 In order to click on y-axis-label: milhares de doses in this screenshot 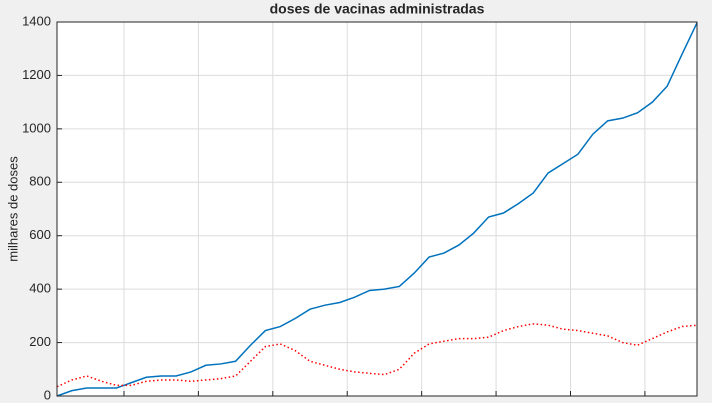, I will do `click(12, 209)`.